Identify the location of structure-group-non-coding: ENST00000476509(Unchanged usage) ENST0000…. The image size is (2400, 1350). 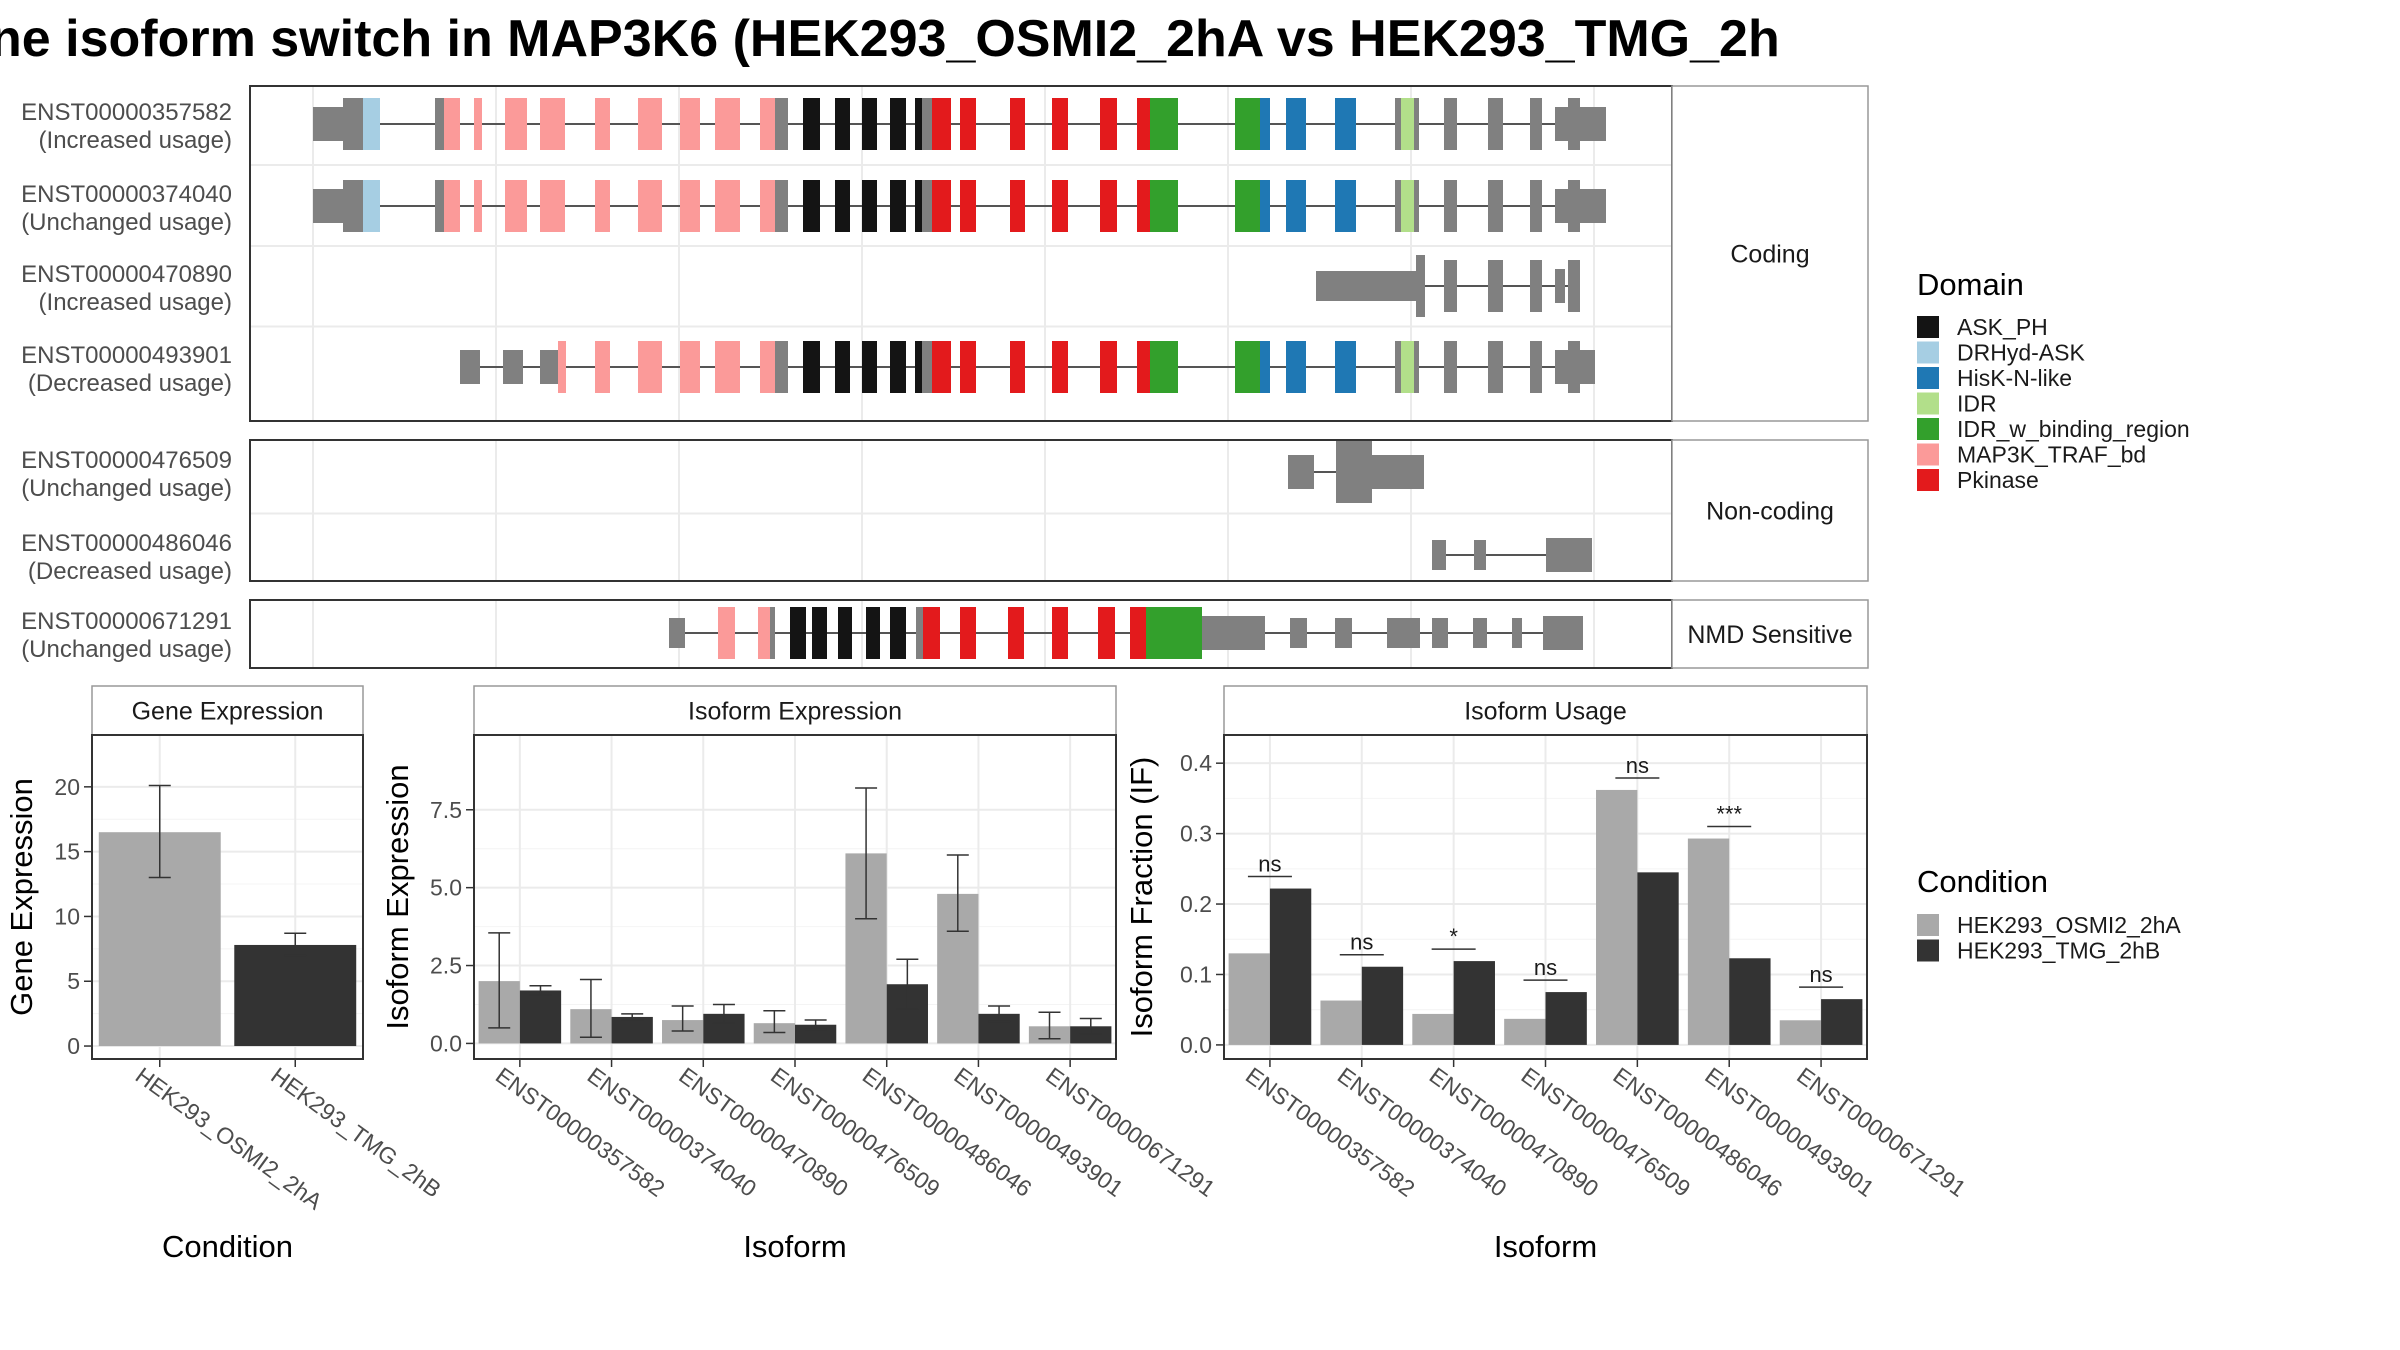
(945, 512).